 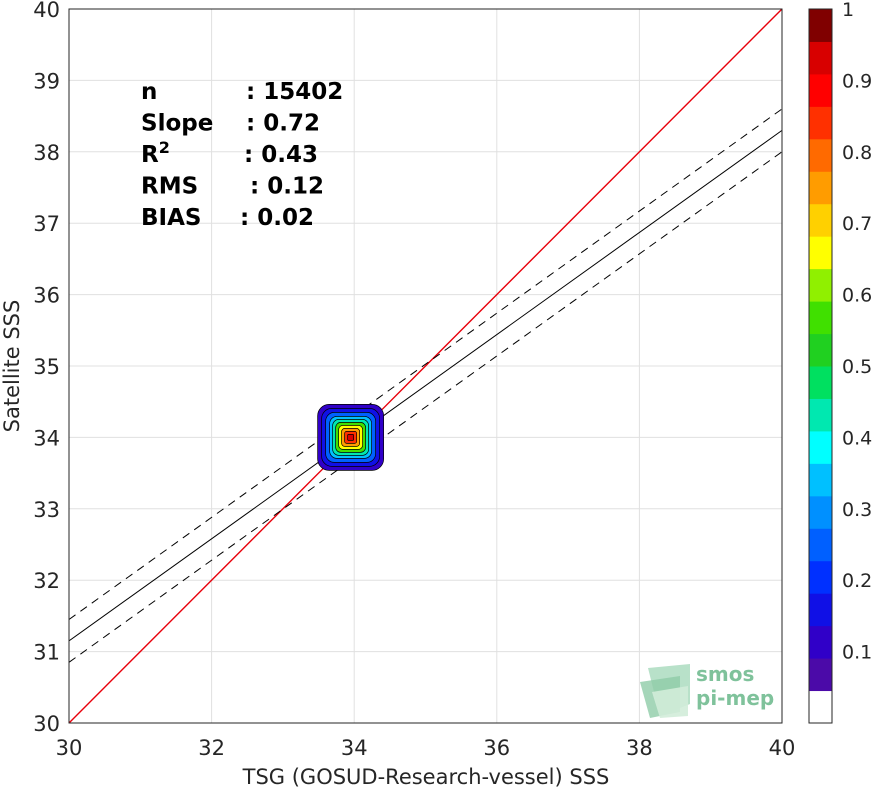 What do you see at coordinates (177, 124) in the screenshot?
I see `stat-name: Slope` at bounding box center [177, 124].